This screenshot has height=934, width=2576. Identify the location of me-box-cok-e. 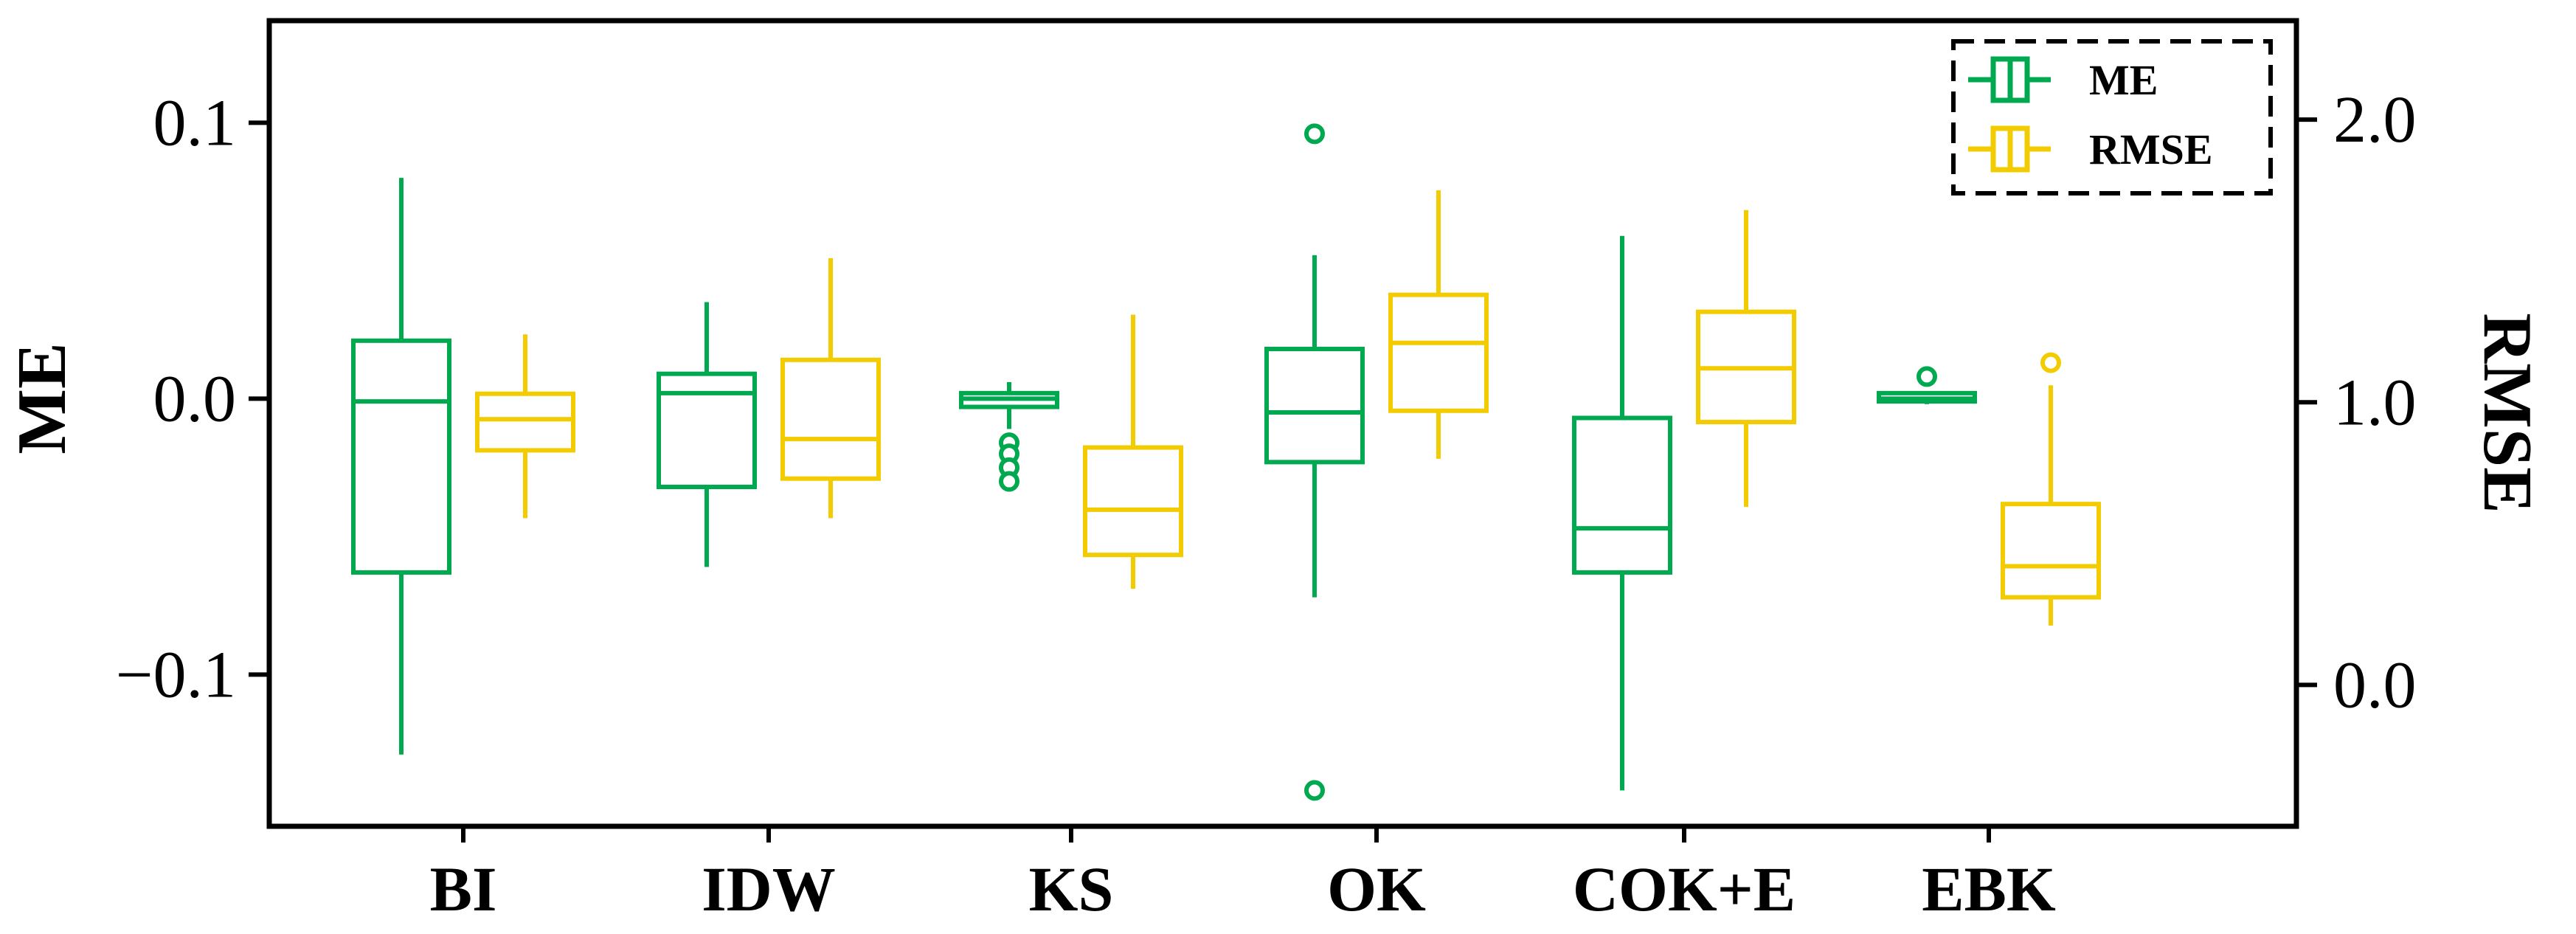
(1622, 513).